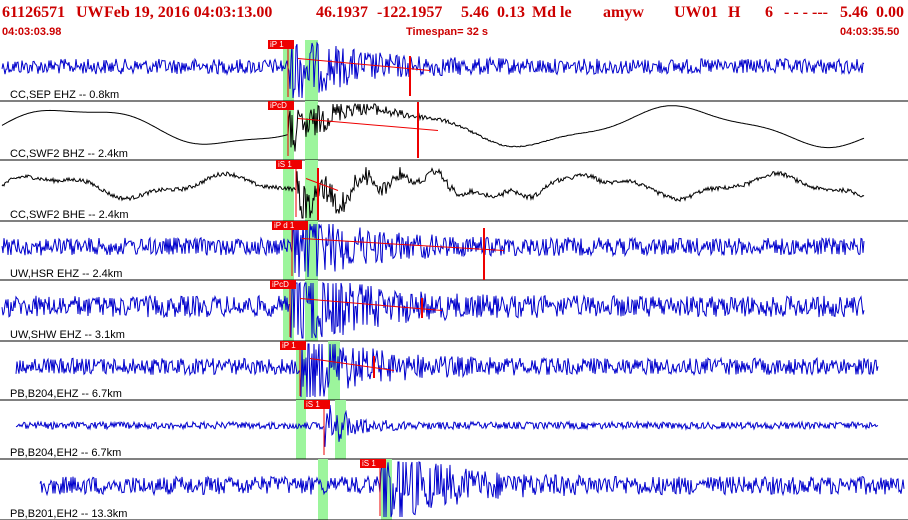  Describe the element at coordinates (710, 12) in the screenshot. I see `event-version: 01` at that location.